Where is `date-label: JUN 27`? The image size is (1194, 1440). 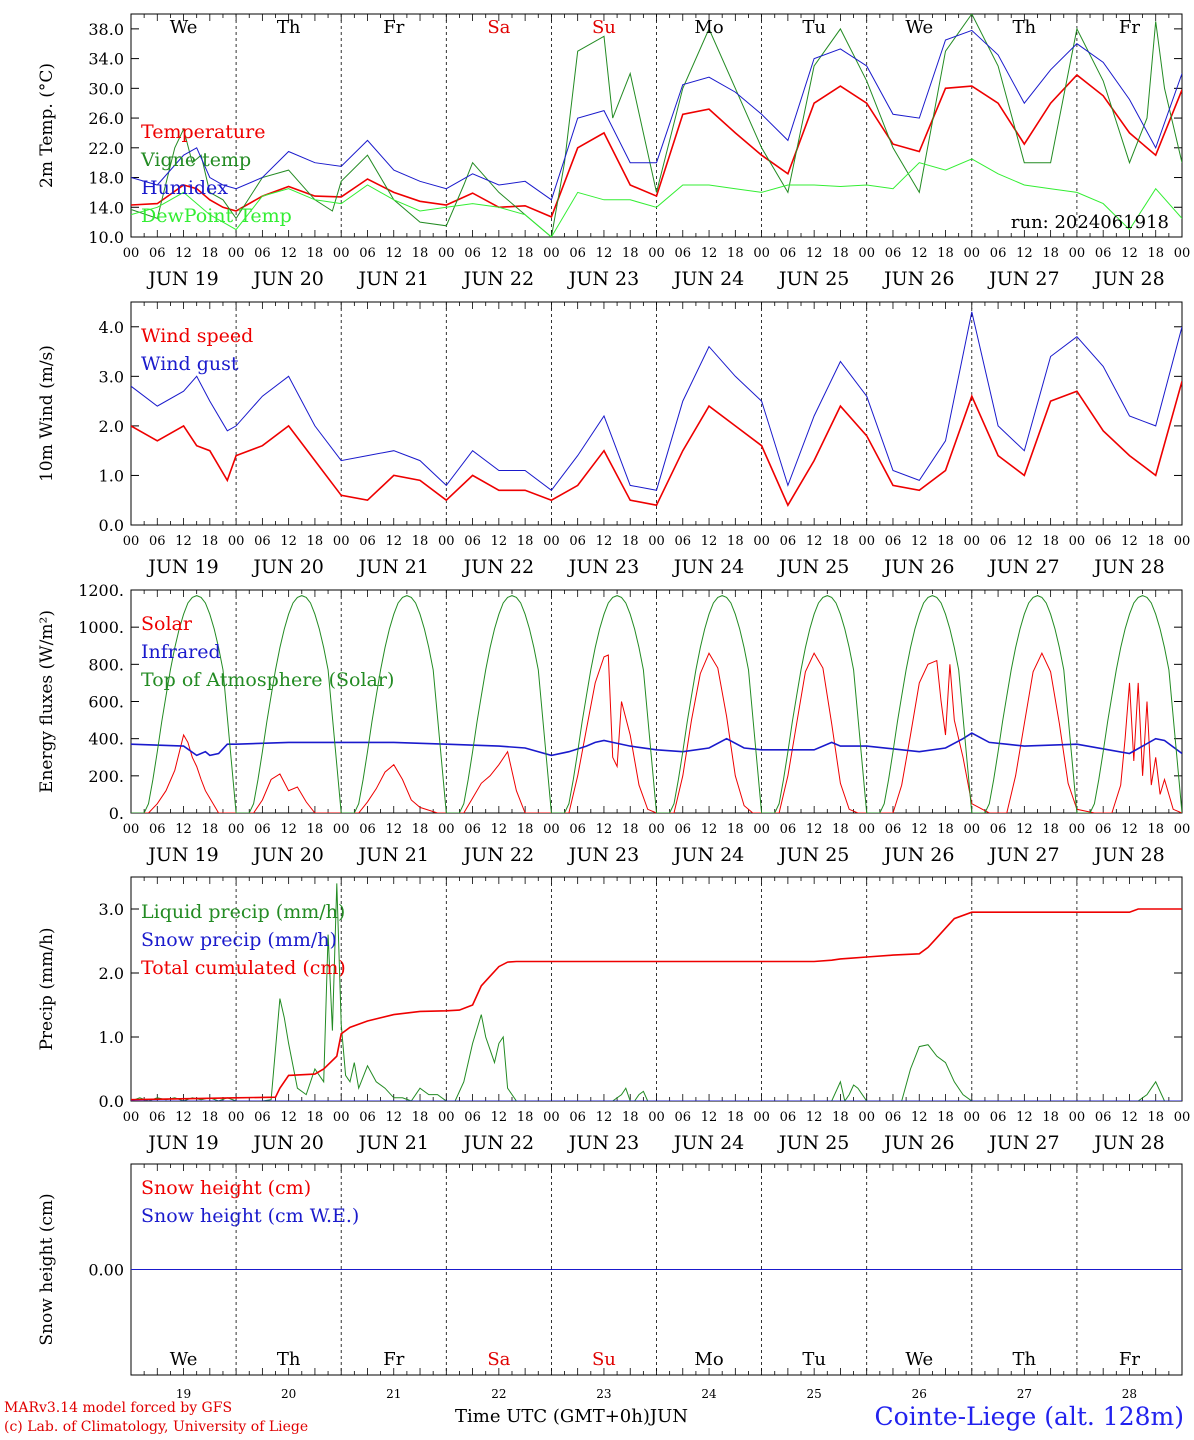 date-label: JUN 27 is located at coordinates (1023, 567).